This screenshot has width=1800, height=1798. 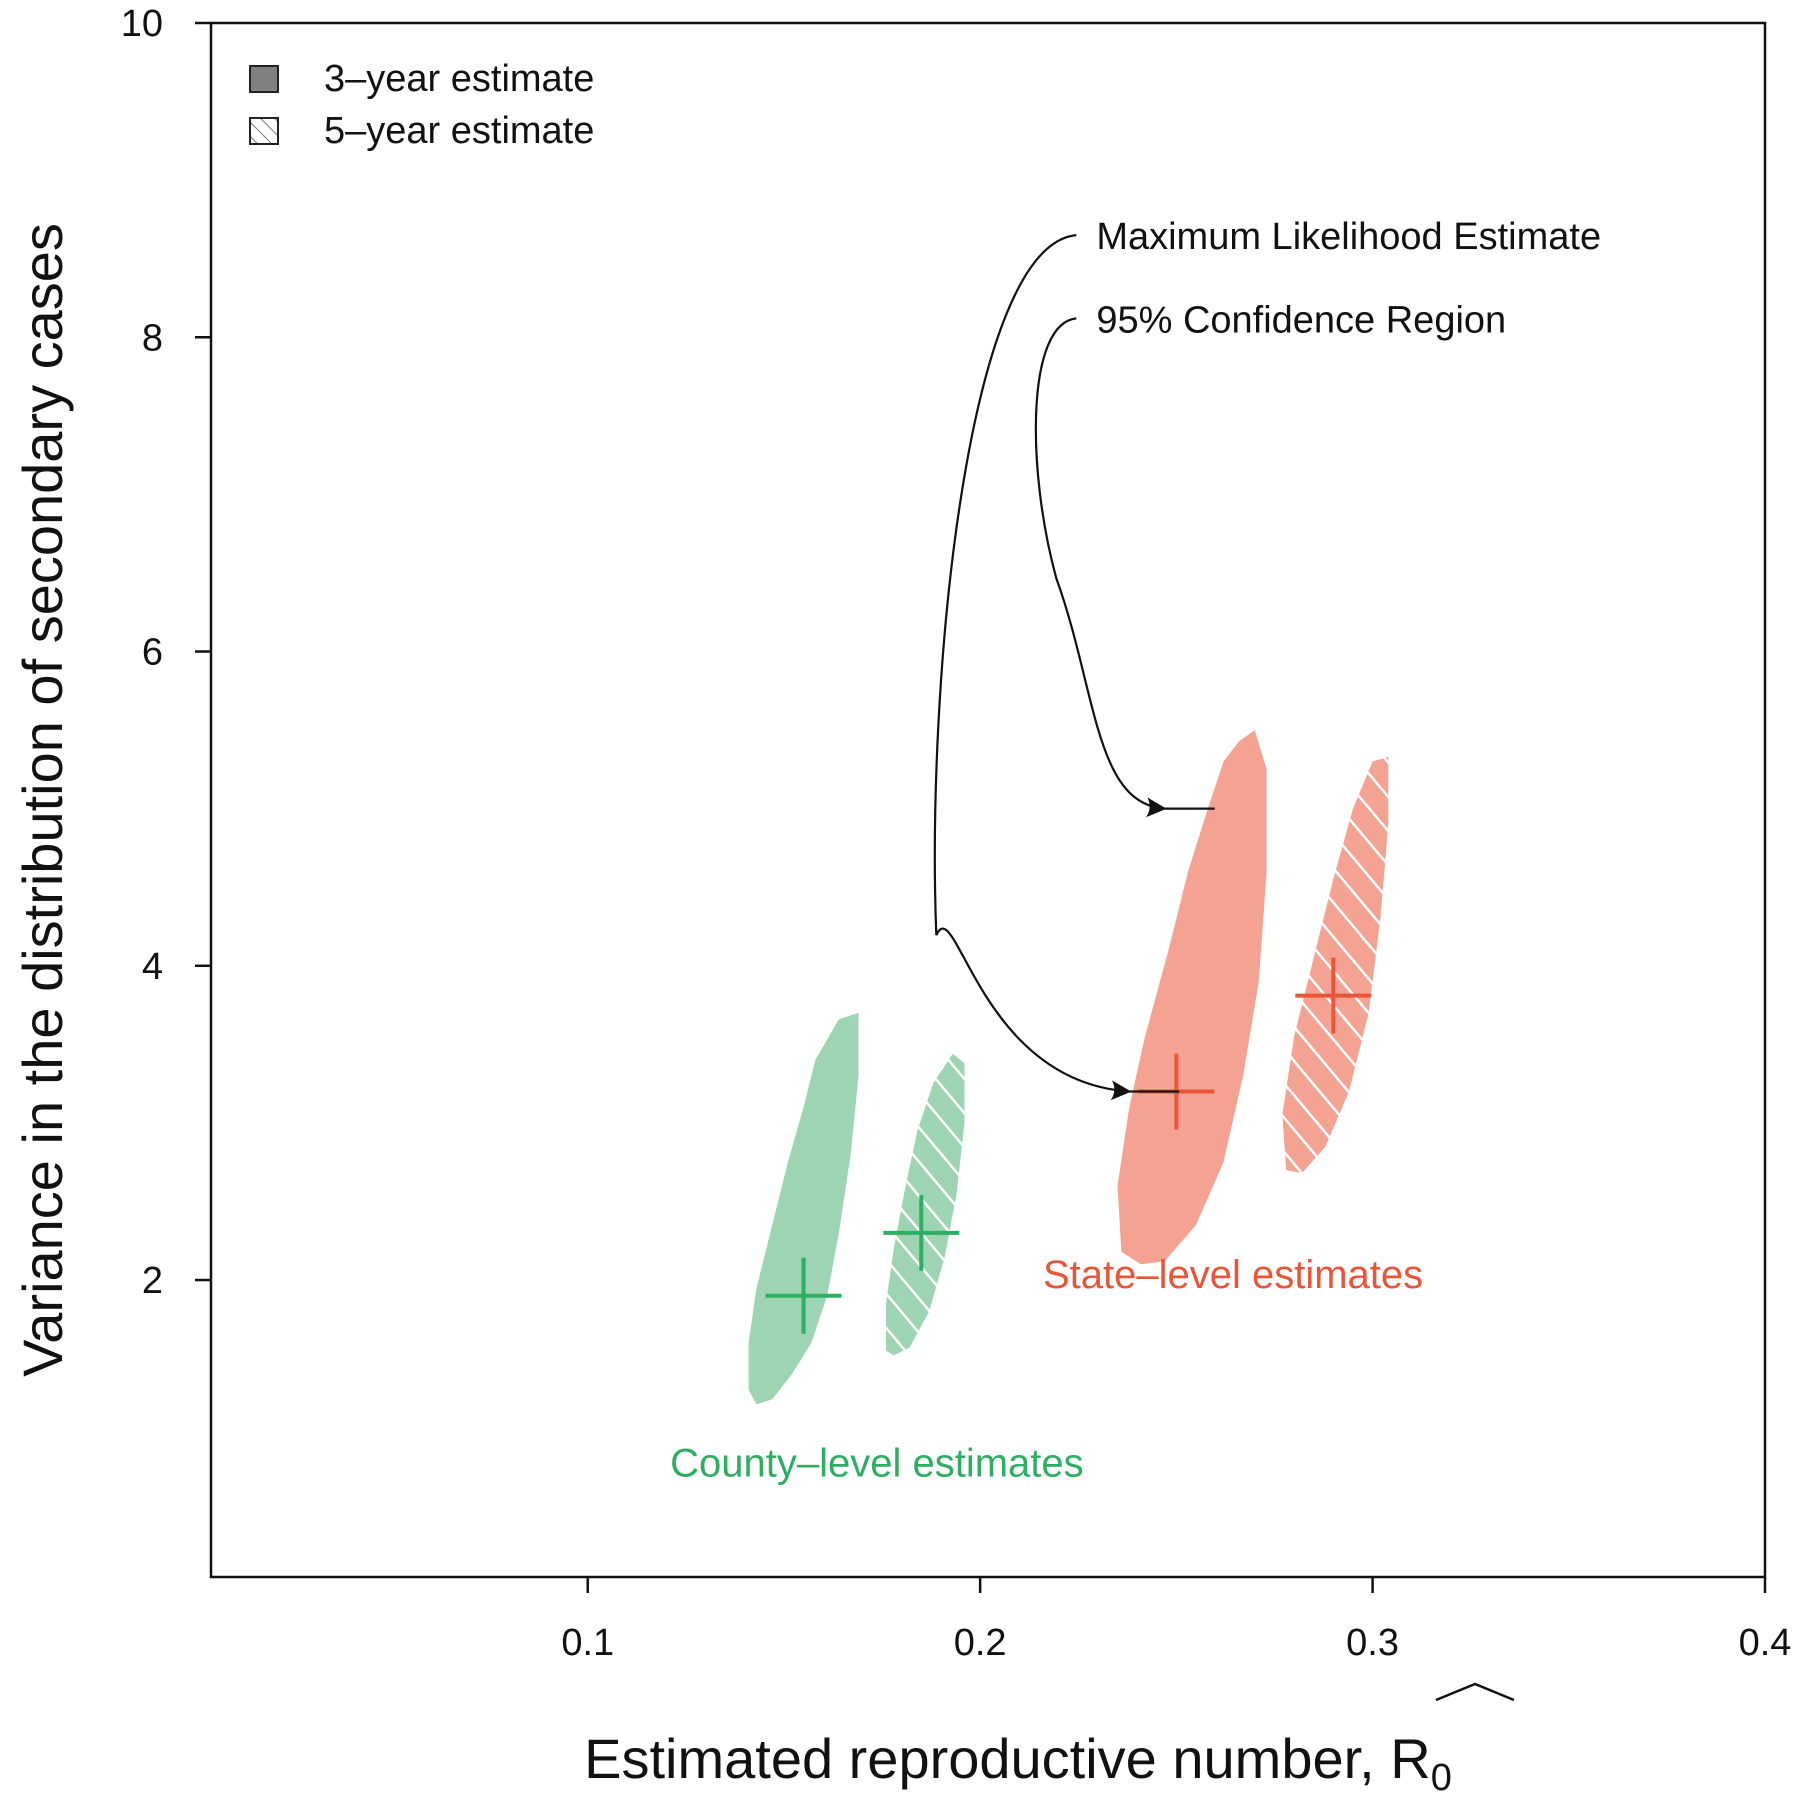 I want to click on y-tick-label: 2, so click(x=152, y=1281).